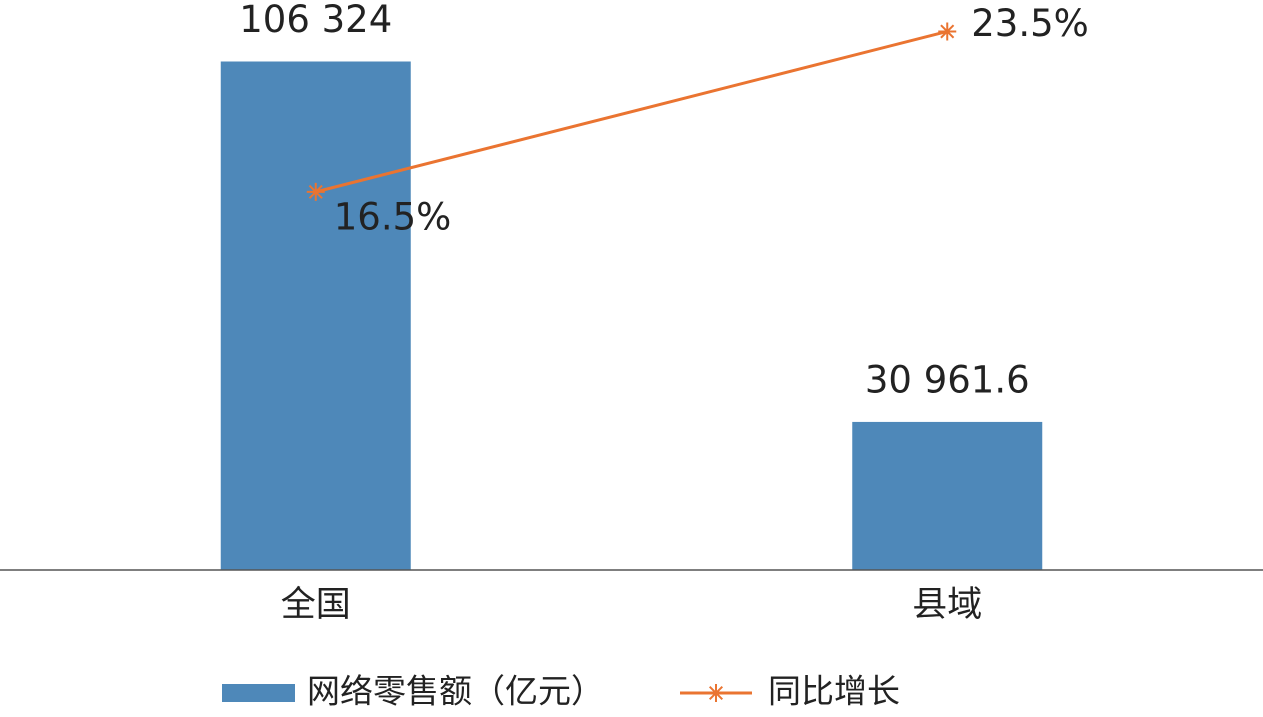 This screenshot has width=1263, height=717. What do you see at coordinates (947, 605) in the screenshot?
I see `x-tick-label: 县域` at bounding box center [947, 605].